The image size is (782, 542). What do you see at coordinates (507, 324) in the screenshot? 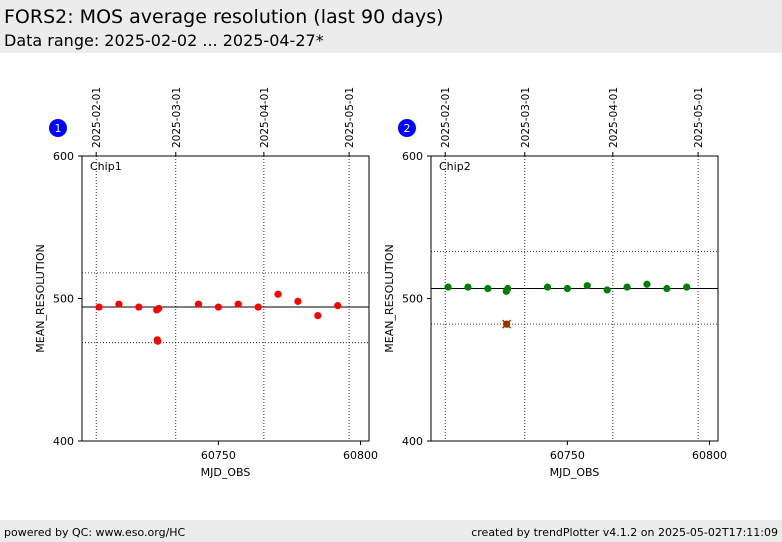
I see `outlier-marker` at bounding box center [507, 324].